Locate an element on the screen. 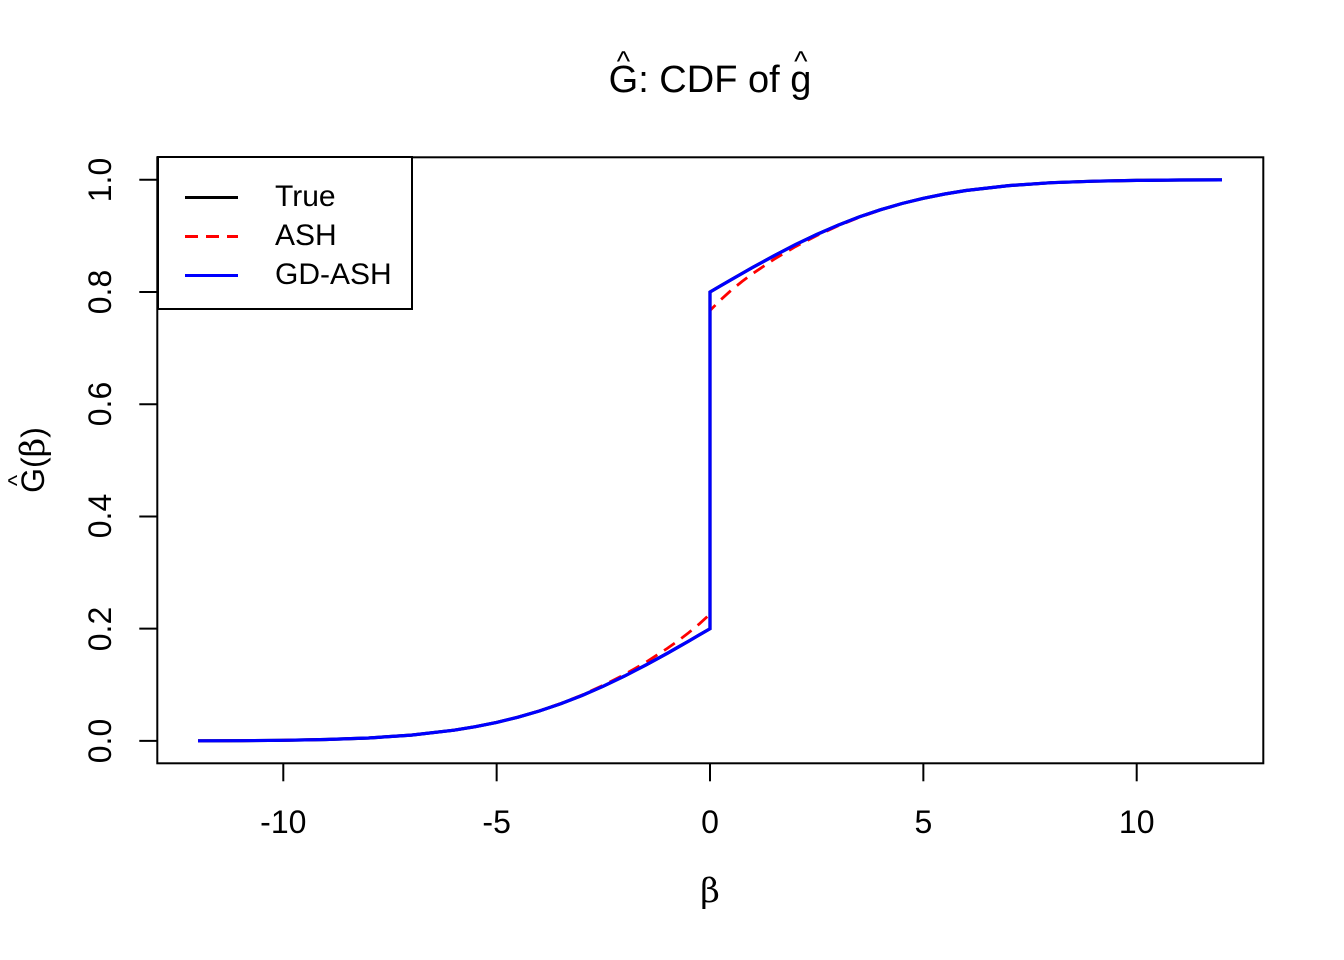  title-G: G is located at coordinates (623, 80).